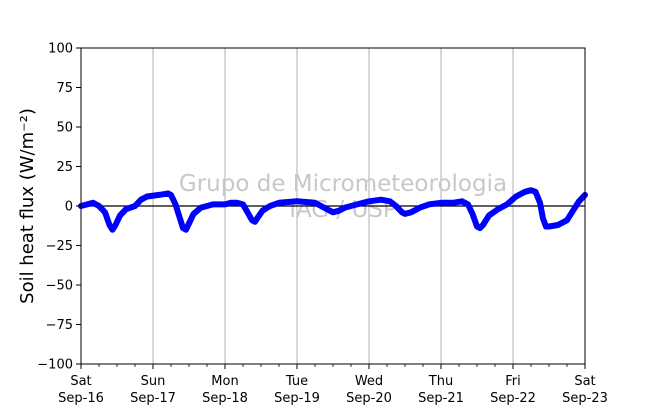 This screenshot has height=414, width=650. What do you see at coordinates (513, 398) in the screenshot?
I see `x-tick-label-date: Sep-22` at bounding box center [513, 398].